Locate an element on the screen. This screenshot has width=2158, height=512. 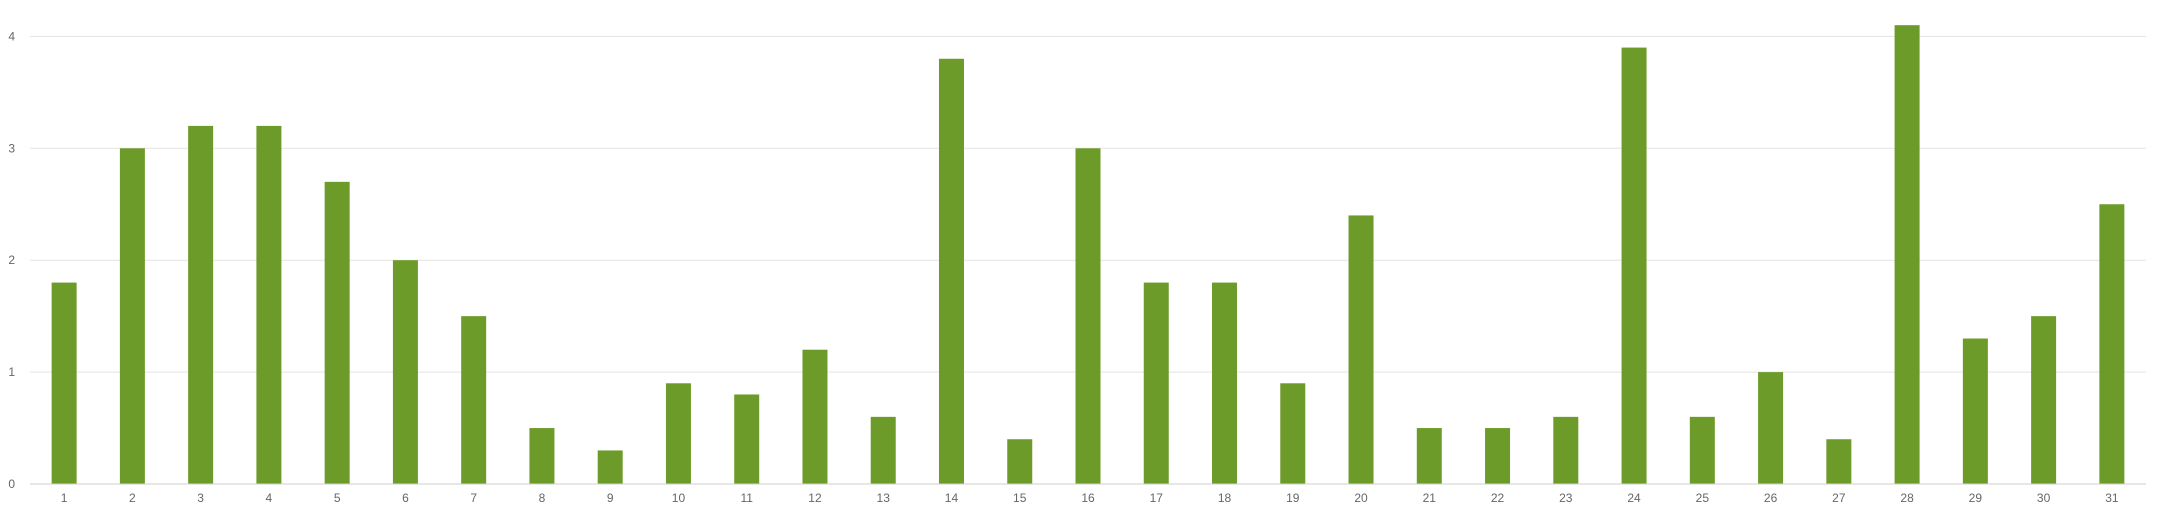
x-tick-label: 6 is located at coordinates (405, 498).